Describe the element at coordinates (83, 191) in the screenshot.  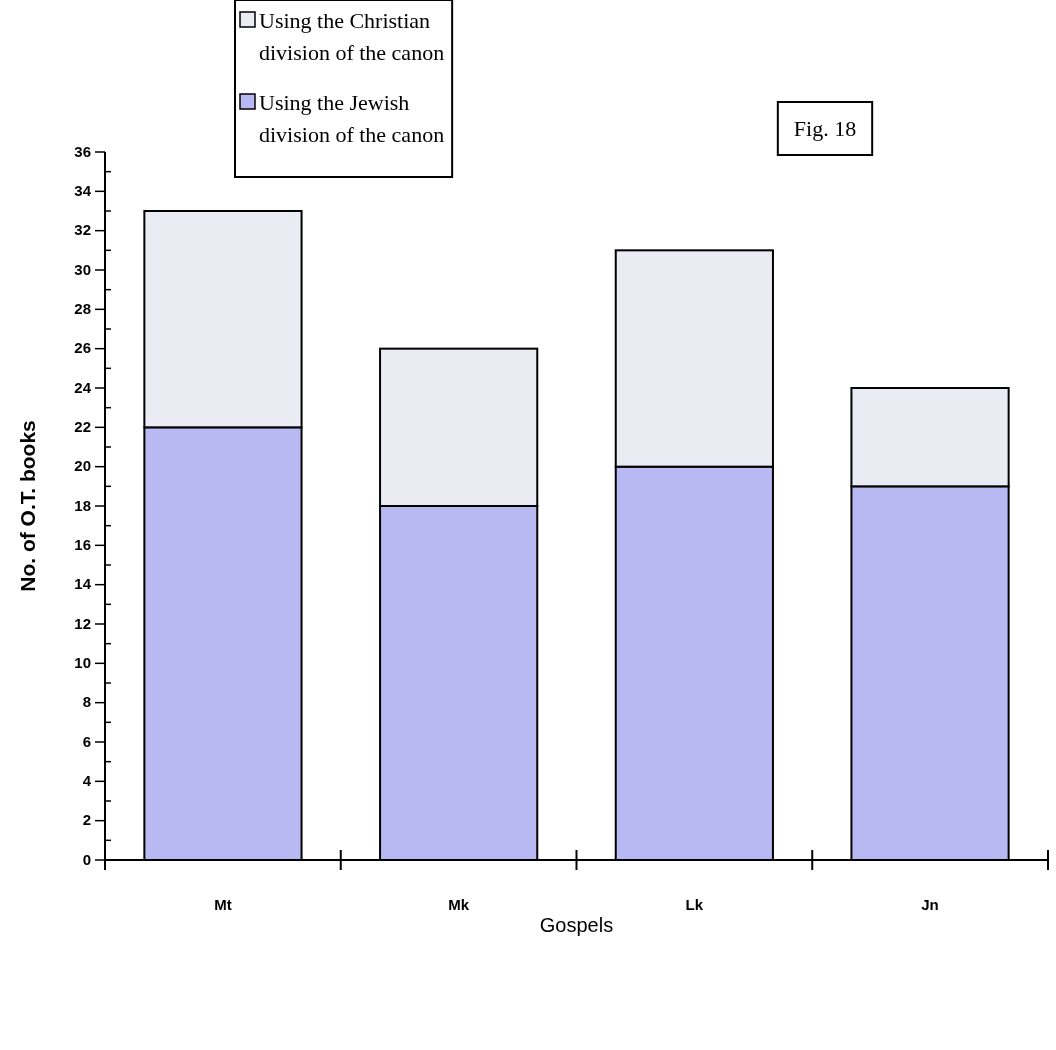
I see `y-tick-label: 34` at that location.